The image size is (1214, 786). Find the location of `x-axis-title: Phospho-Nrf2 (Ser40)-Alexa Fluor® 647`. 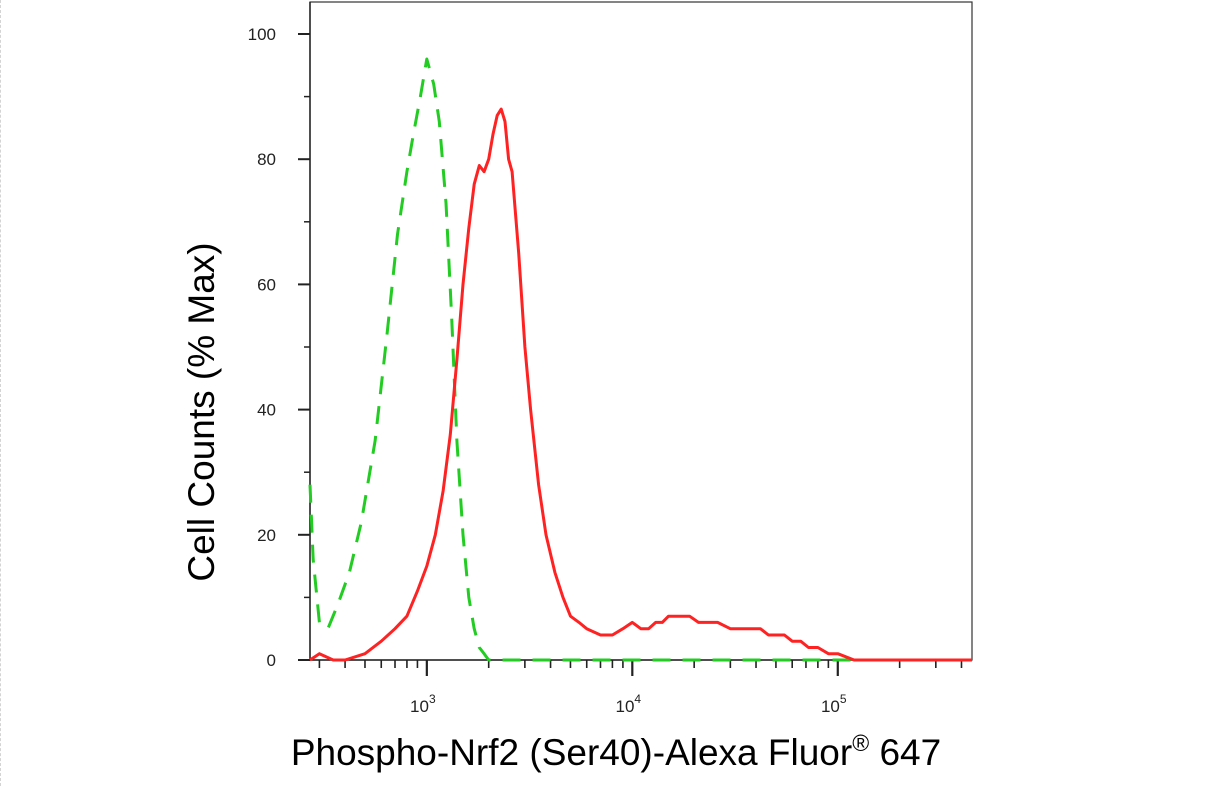

x-axis-title: Phospho-Nrf2 (Ser40)-Alexa Fluor® 647 is located at coordinates (616, 751).